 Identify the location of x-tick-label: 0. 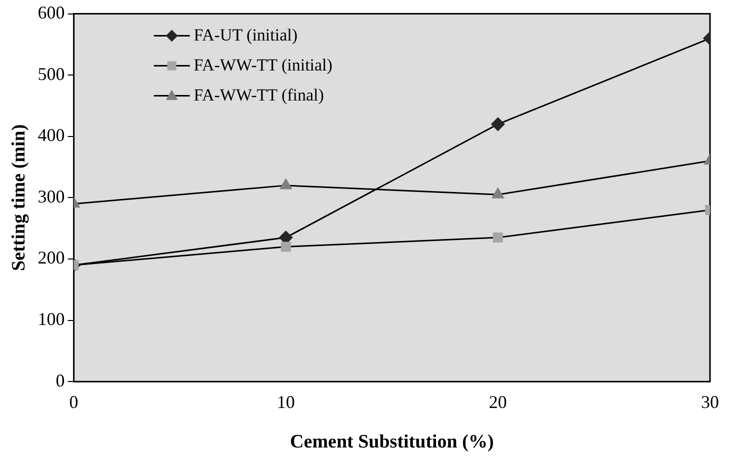
(73, 402).